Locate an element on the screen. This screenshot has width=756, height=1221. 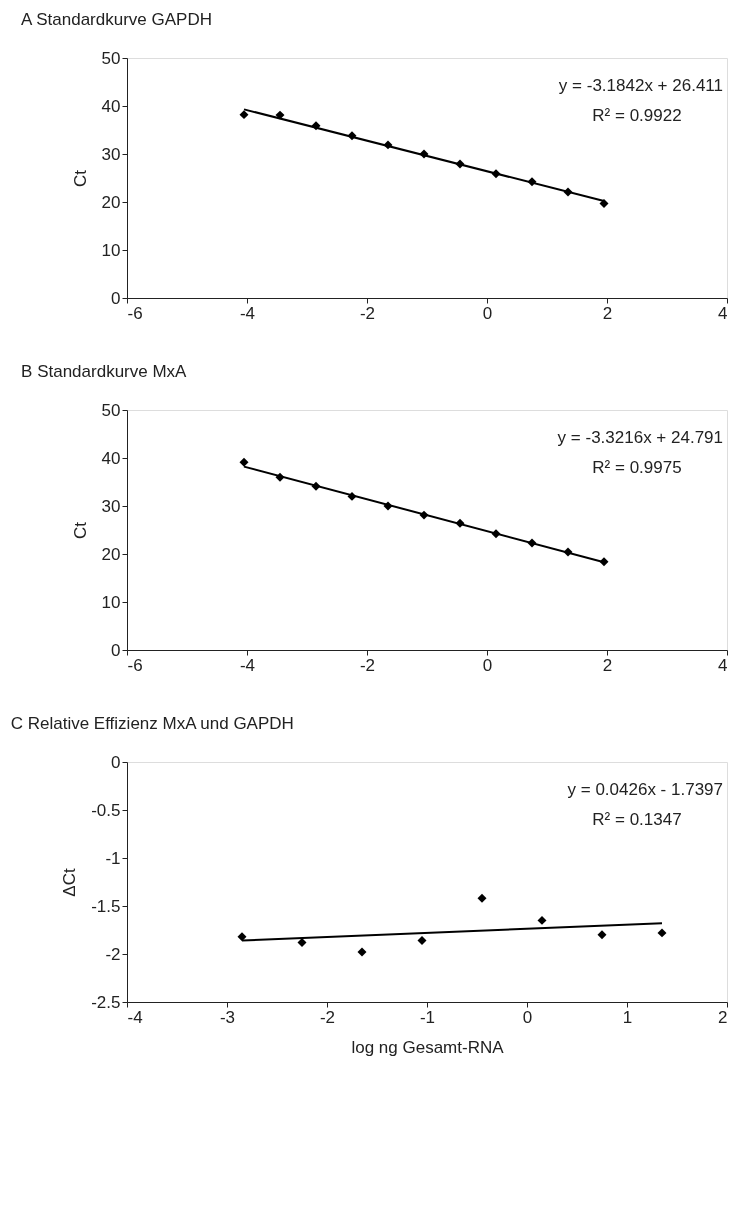
x-tick-label: -3 is located at coordinates (227, 1017).